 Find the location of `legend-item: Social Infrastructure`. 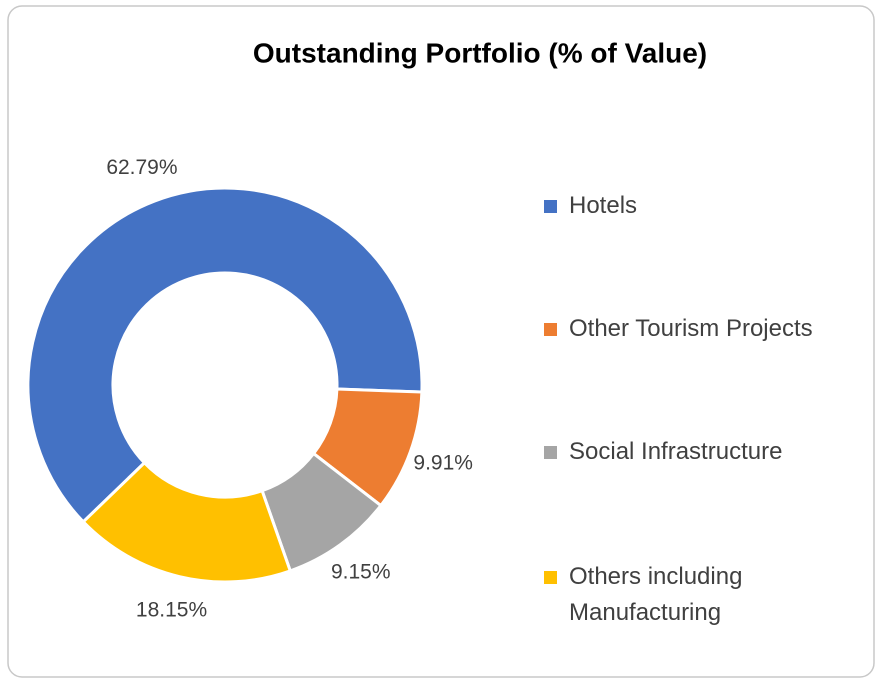

legend-item: Social Infrastructure is located at coordinates (701, 452).